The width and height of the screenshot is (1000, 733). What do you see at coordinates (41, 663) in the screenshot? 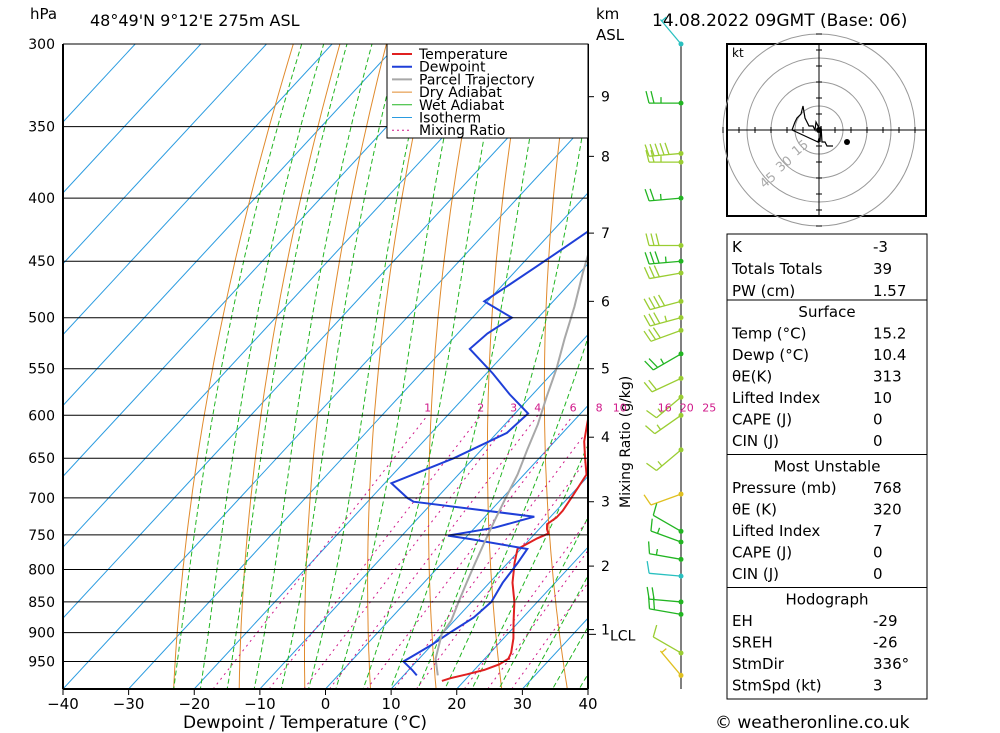
I see `pressure-tick-label: 950` at bounding box center [41, 663].